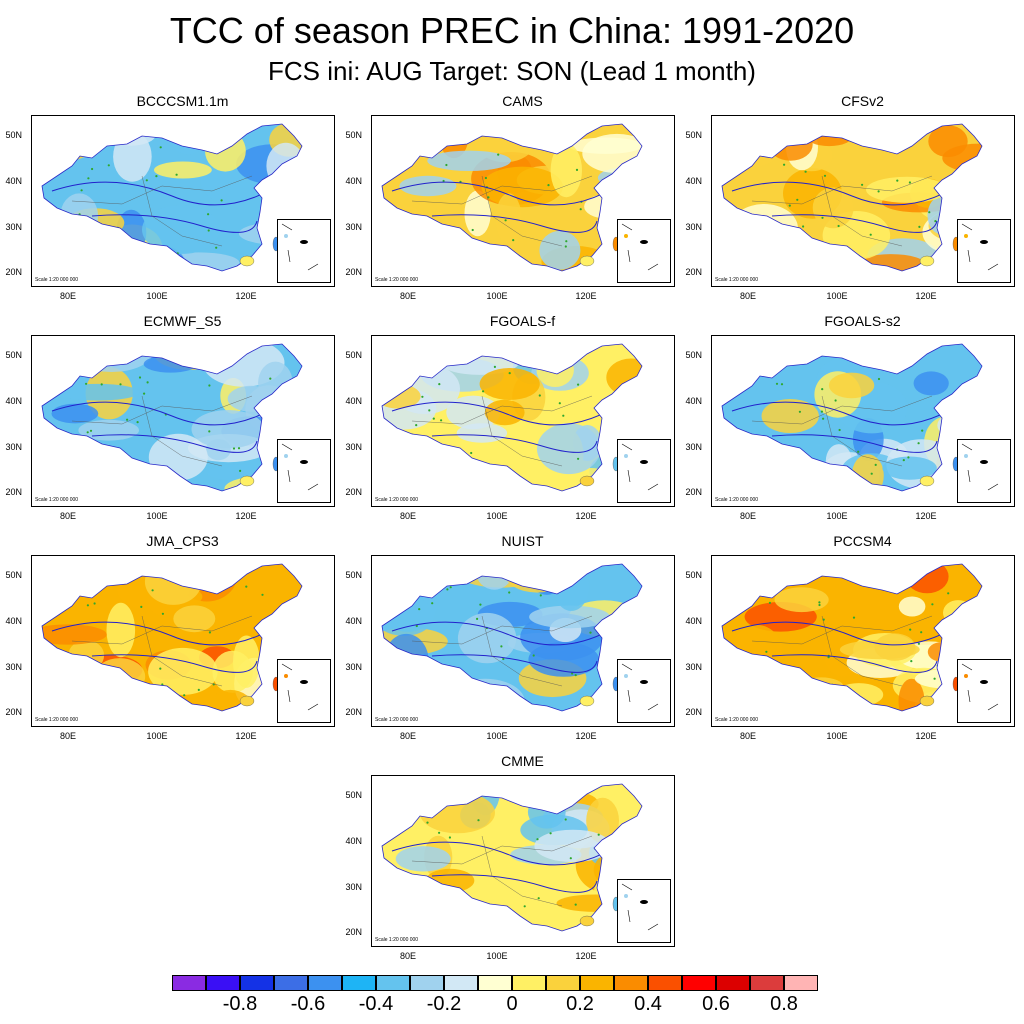 This screenshot has width=1024, height=1024. I want to click on colorbar-label: -0.4, so click(376, 1004).